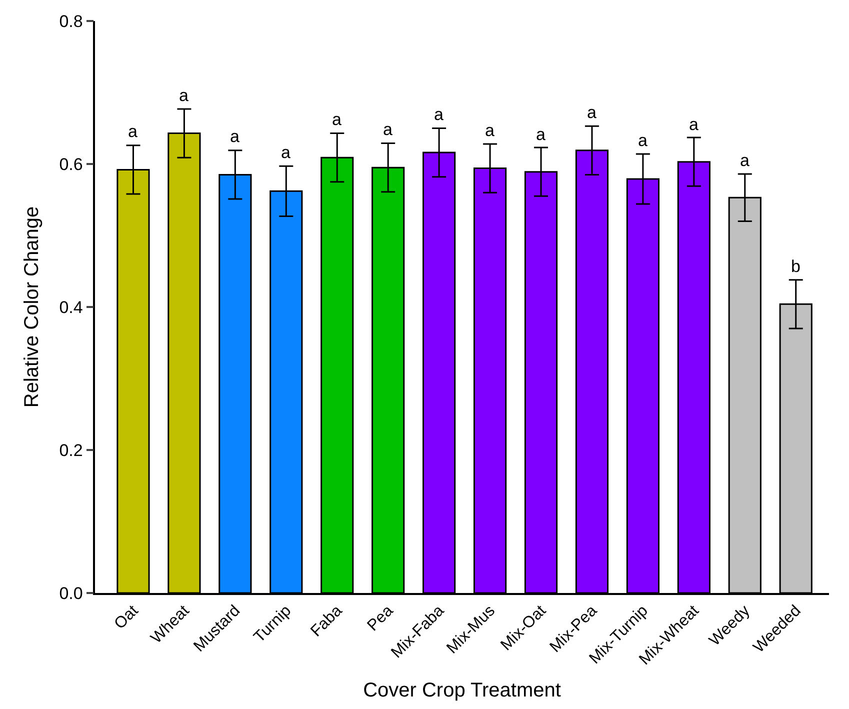  I want to click on x-tick-label: Oat, so click(126, 617).